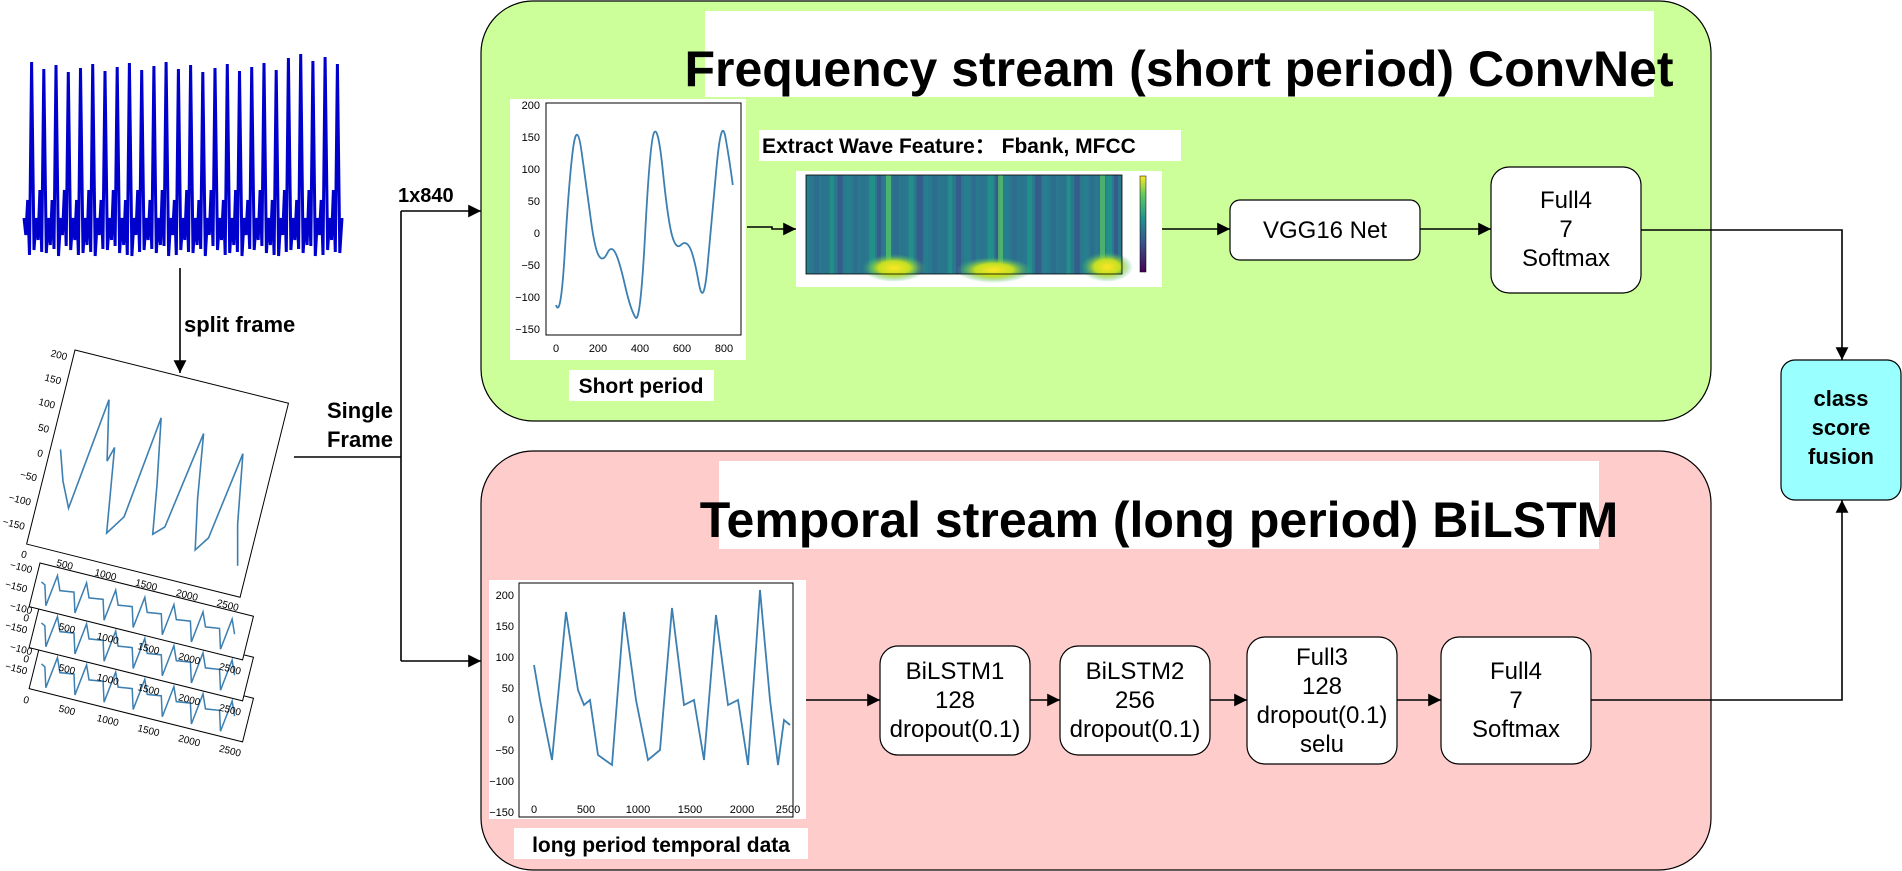 Image resolution: width=1902 pixels, height=871 pixels. What do you see at coordinates (105, 576) in the screenshot?
I see `frame-xtick: 1000` at bounding box center [105, 576].